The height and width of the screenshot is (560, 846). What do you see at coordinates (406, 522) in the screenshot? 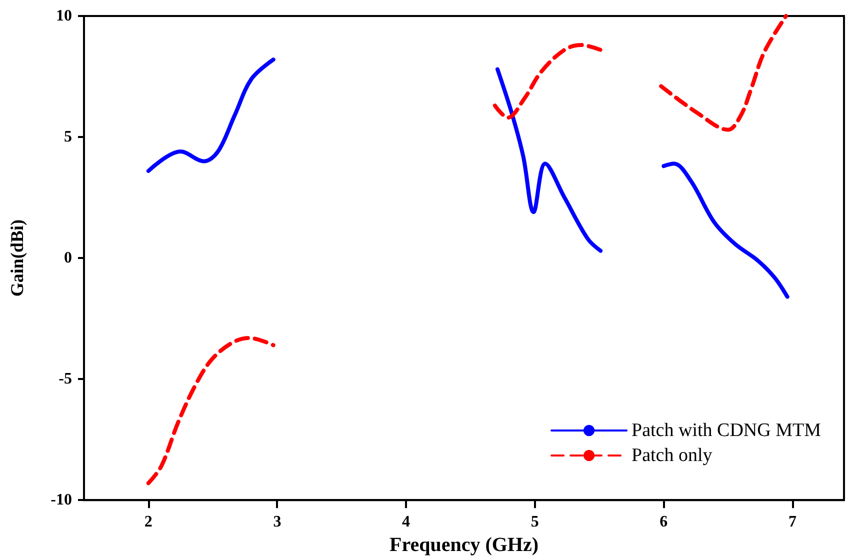
I see `x-tick-label: 4` at bounding box center [406, 522].